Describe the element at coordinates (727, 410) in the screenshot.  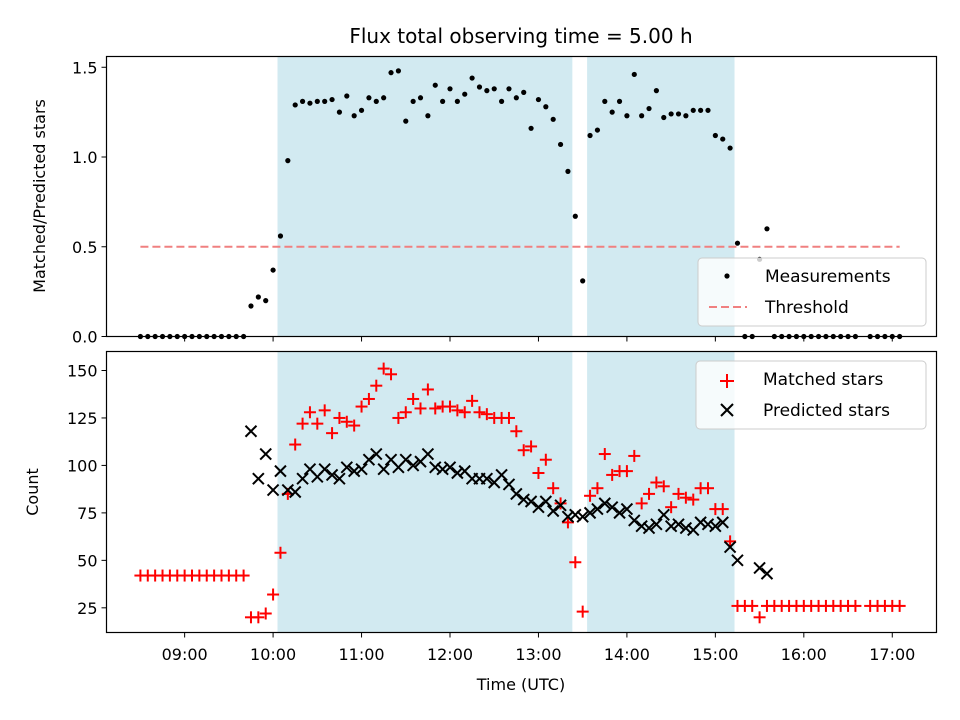
I see `legend-marker-predicted` at that location.